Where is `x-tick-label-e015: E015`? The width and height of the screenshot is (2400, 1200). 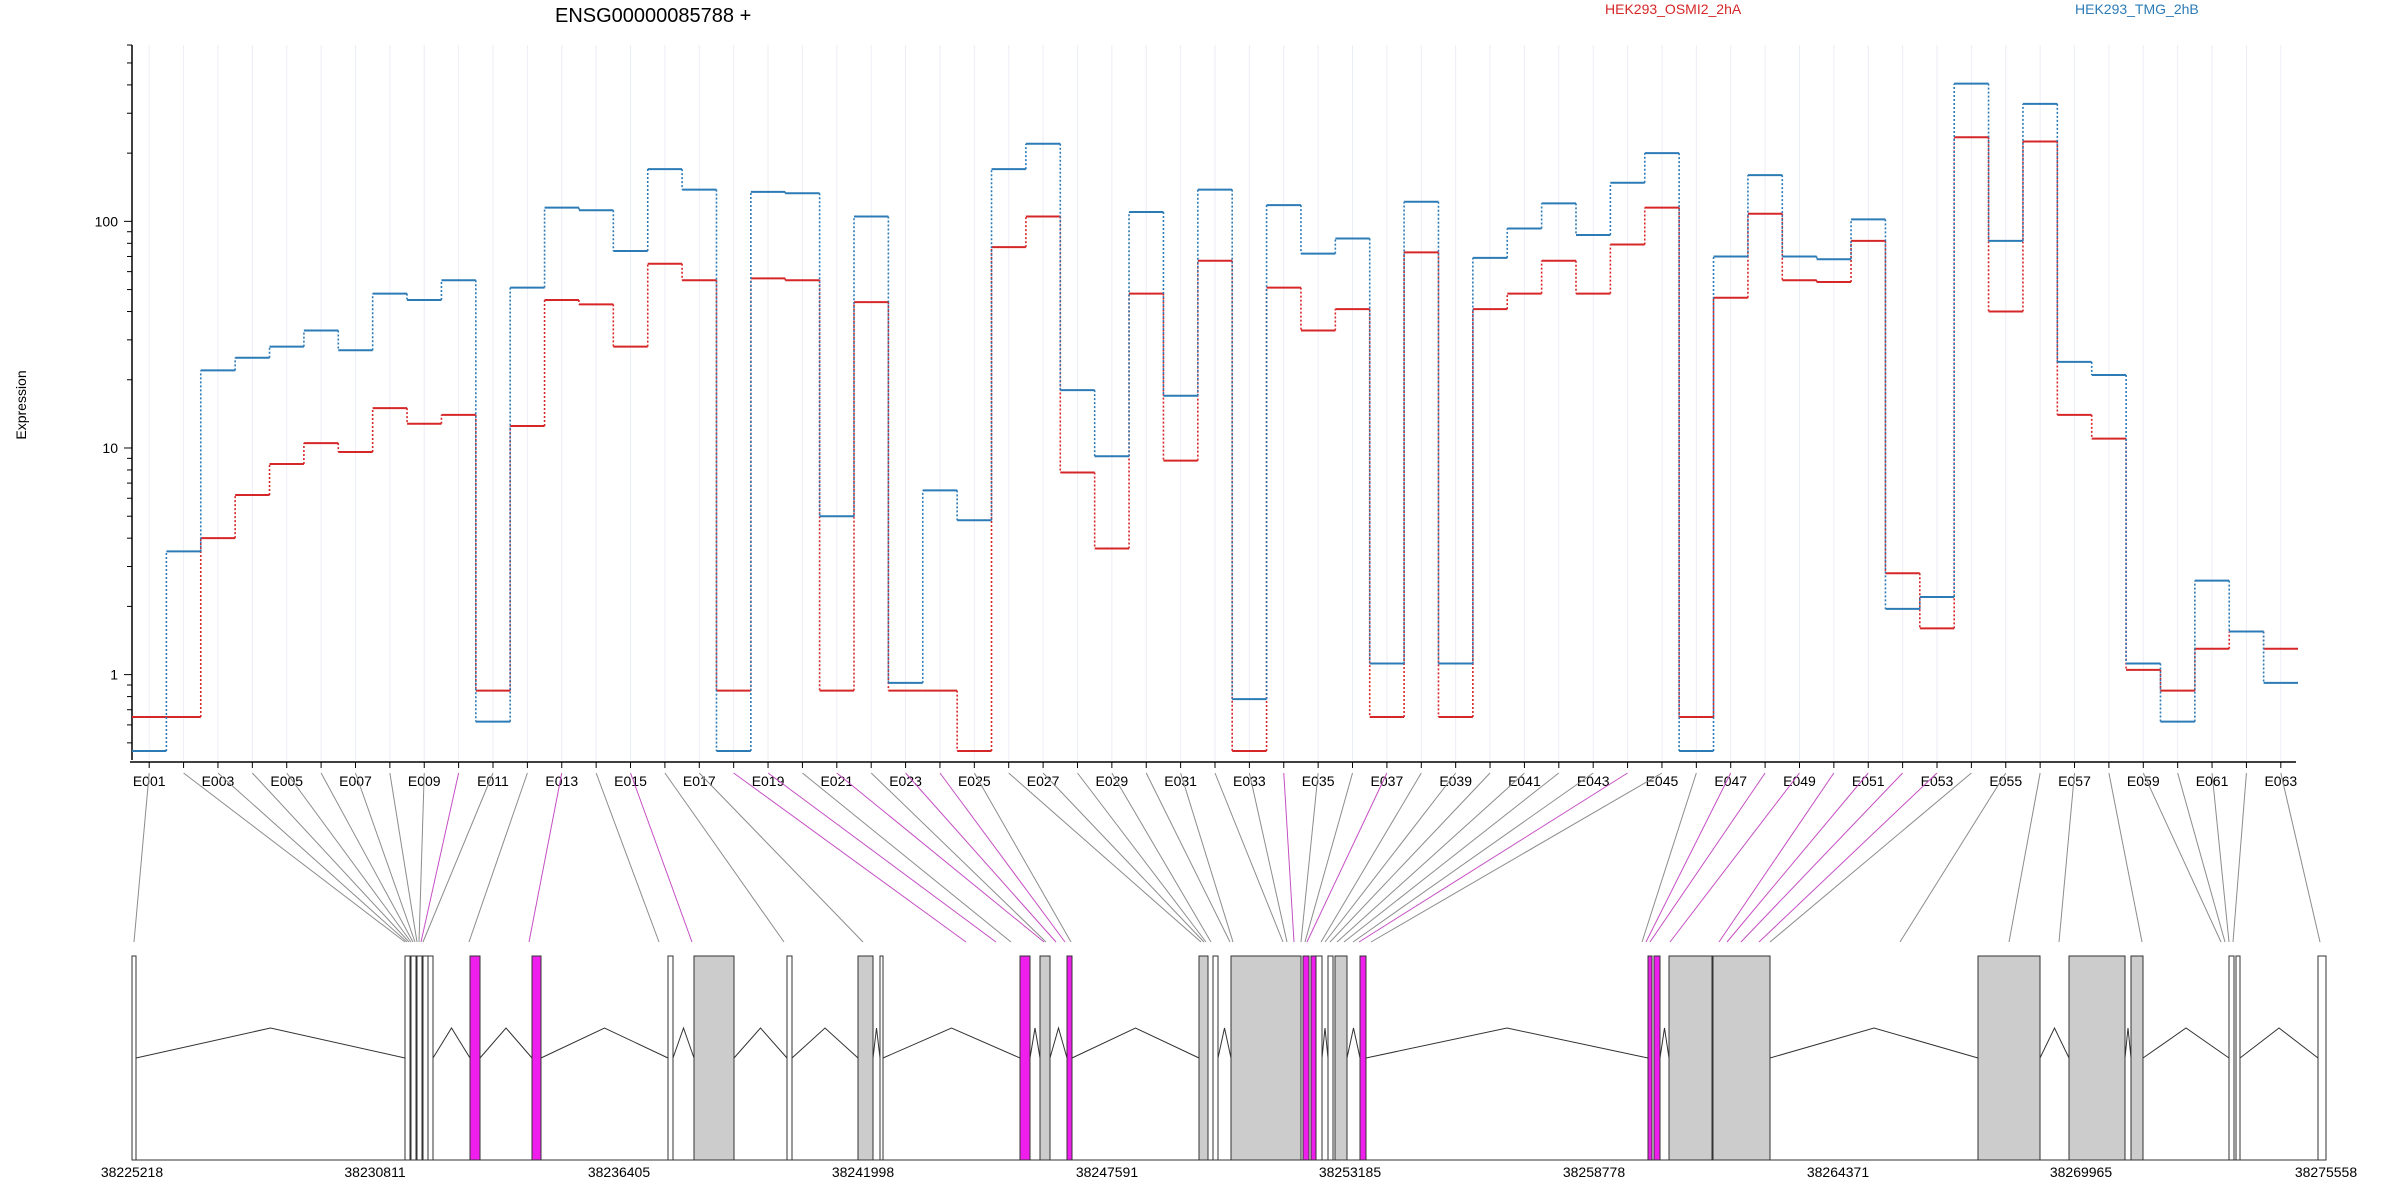 x-tick-label-e015: E015 is located at coordinates (630, 781).